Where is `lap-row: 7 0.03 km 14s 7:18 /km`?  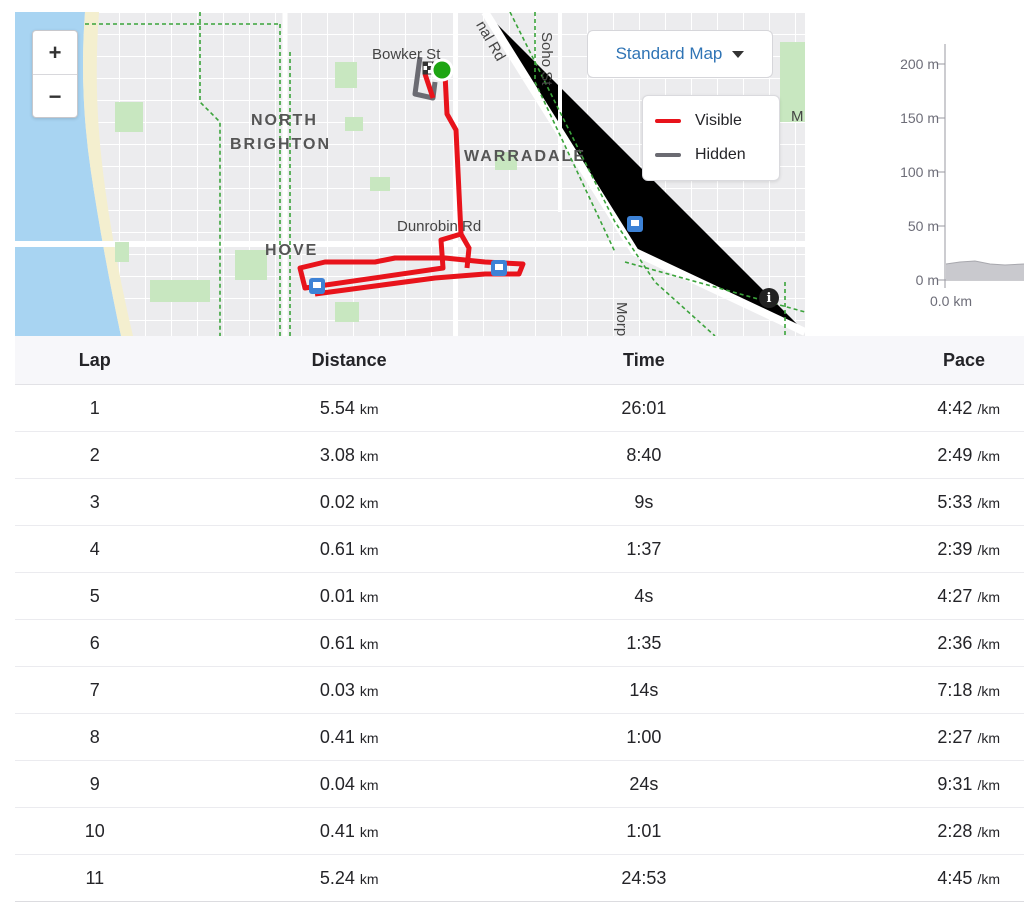 lap-row: 7 0.03 km 14s 7:18 /km is located at coordinates (519, 690).